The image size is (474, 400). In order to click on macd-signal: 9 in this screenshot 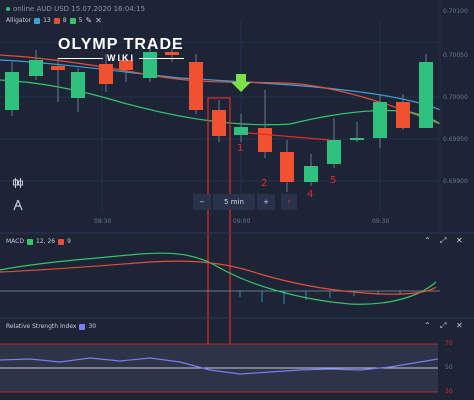, I will do `click(69, 241)`.